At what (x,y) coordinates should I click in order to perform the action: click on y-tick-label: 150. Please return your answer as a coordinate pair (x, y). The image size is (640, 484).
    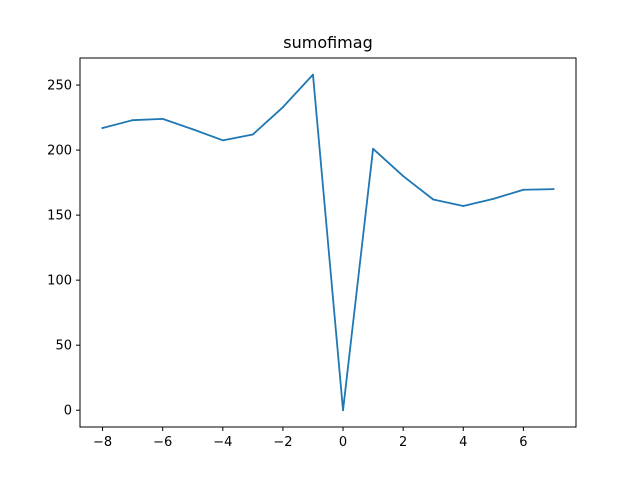
    Looking at the image, I should click on (59, 216).